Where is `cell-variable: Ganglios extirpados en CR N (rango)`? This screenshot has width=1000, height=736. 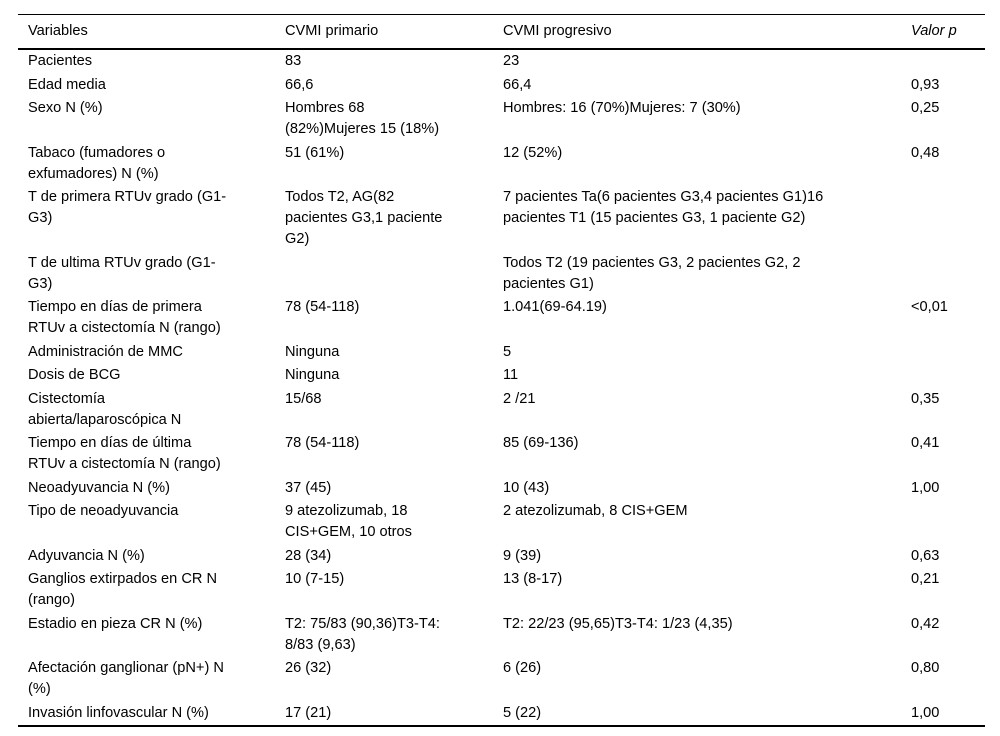
cell-variable: Ganglios extirpados en CR N (rango) is located at coordinates (122, 589).